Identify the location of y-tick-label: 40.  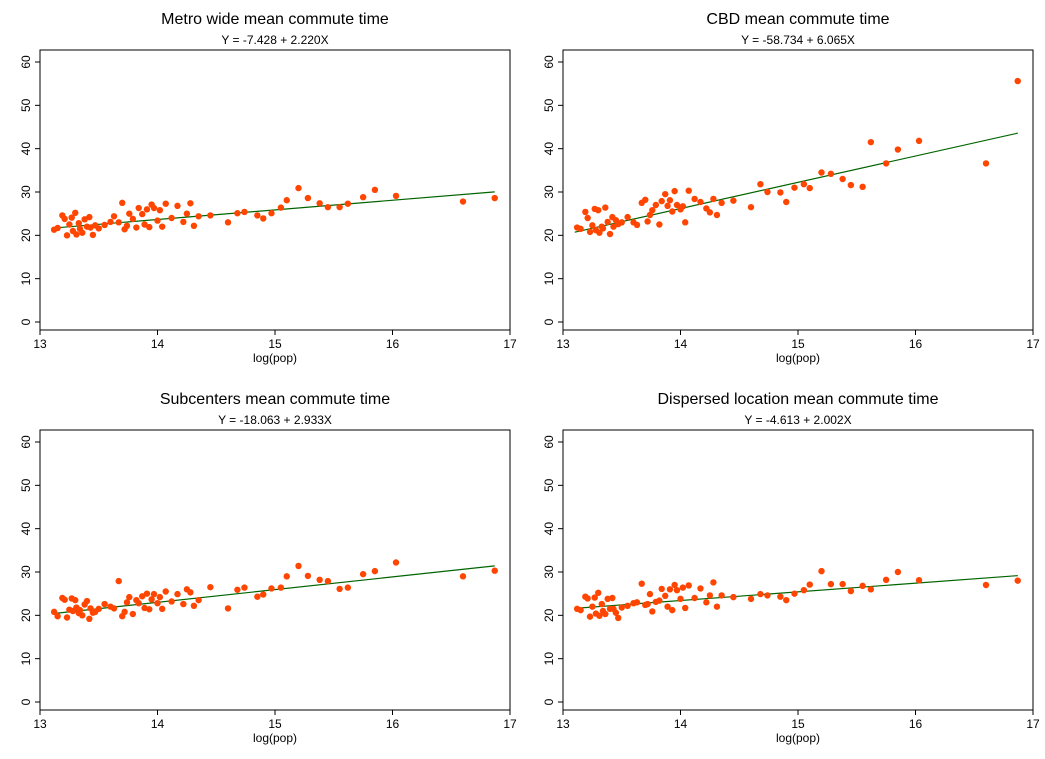
(26, 149).